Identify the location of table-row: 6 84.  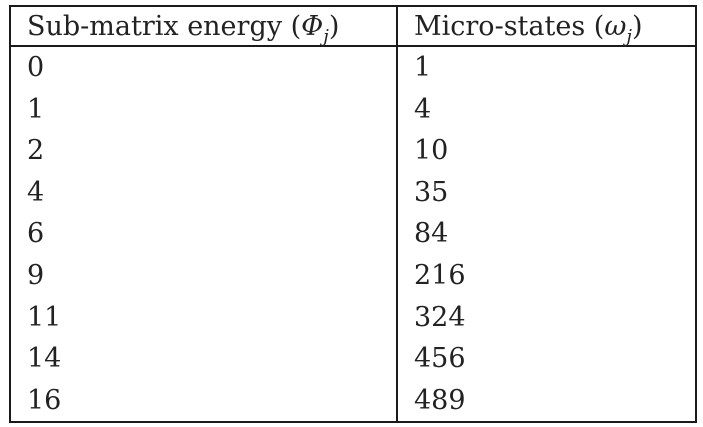
(353, 234).